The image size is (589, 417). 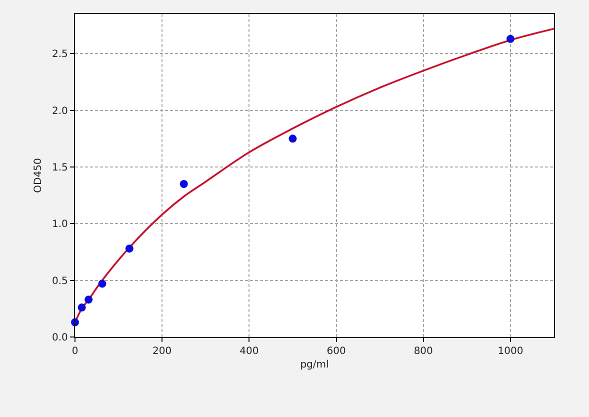 I want to click on y-tick-label: 2.0, so click(x=60, y=111).